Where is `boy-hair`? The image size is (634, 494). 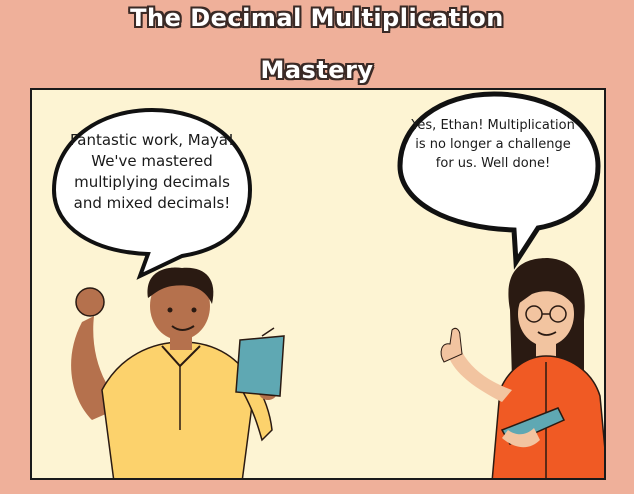 boy-hair is located at coordinates (180, 285).